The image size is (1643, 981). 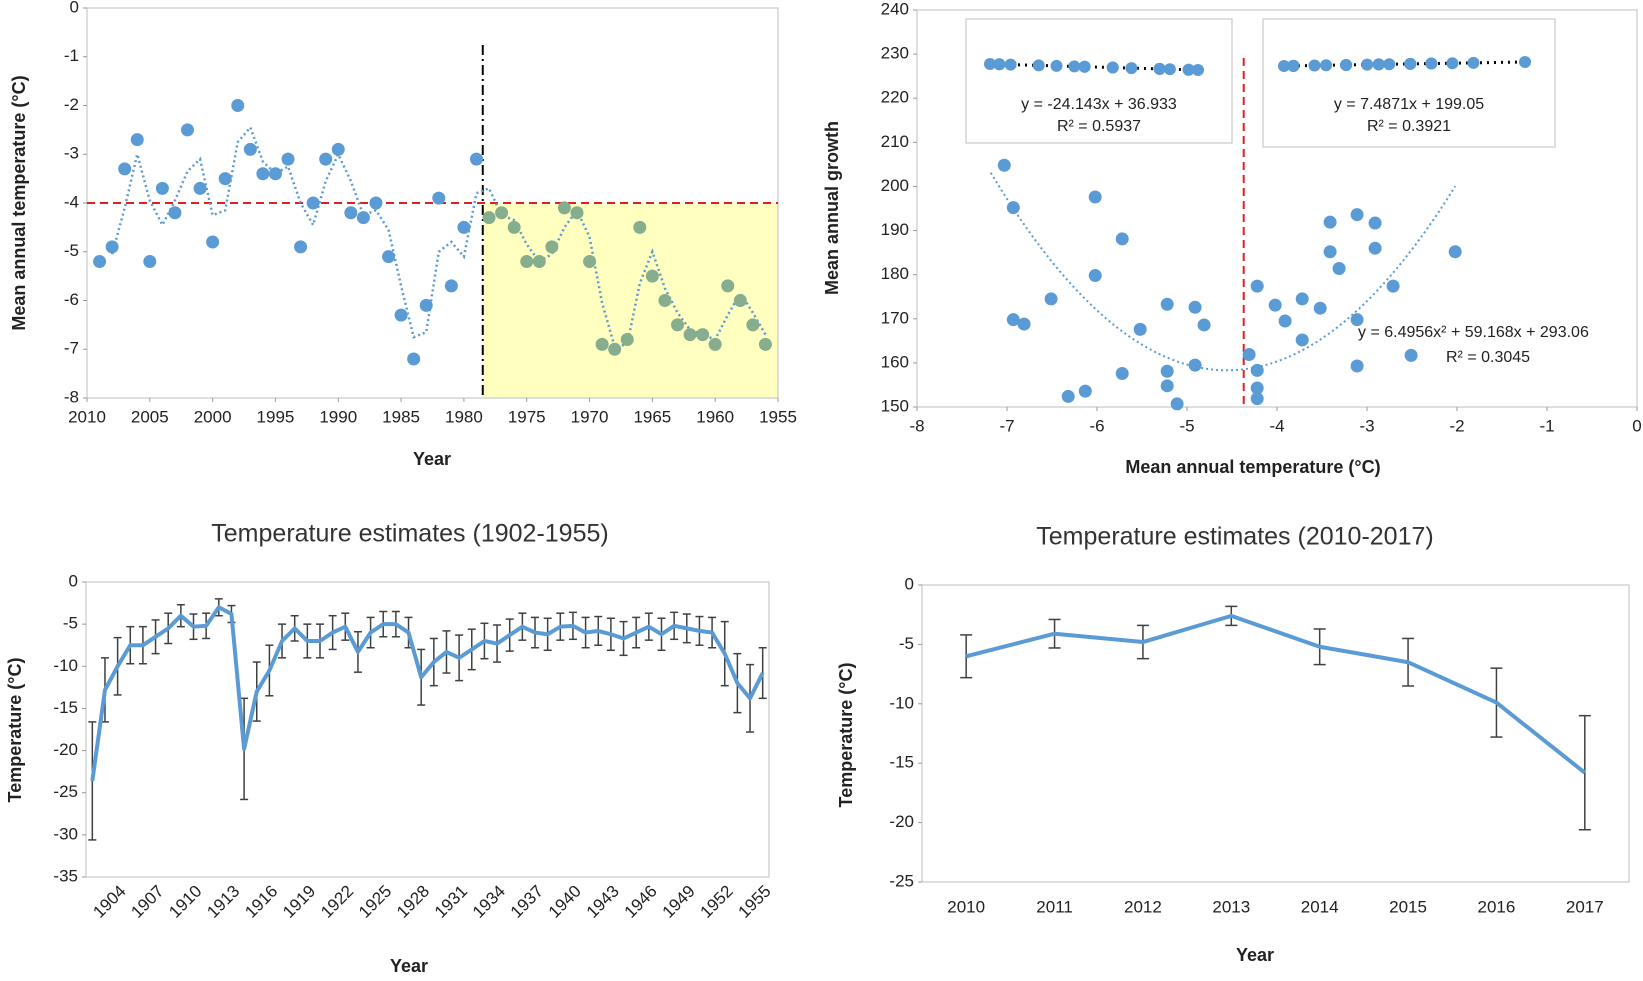 I want to click on x-tick-label: 2005, so click(x=150, y=416).